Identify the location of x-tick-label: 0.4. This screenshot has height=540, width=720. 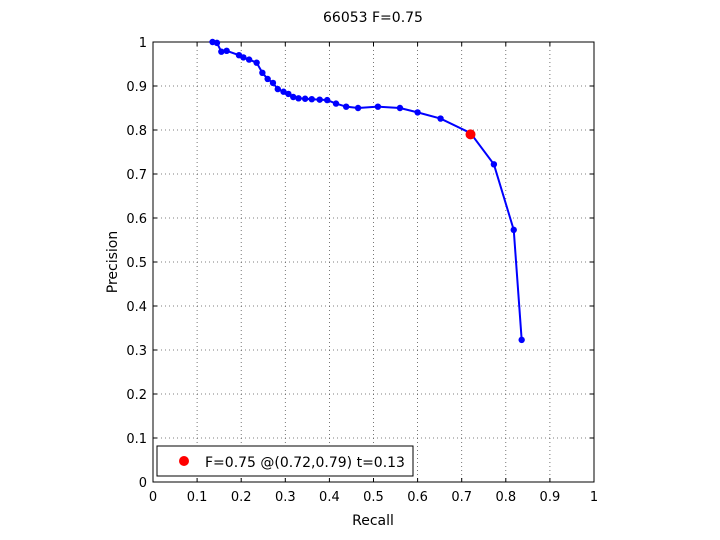
(329, 497).